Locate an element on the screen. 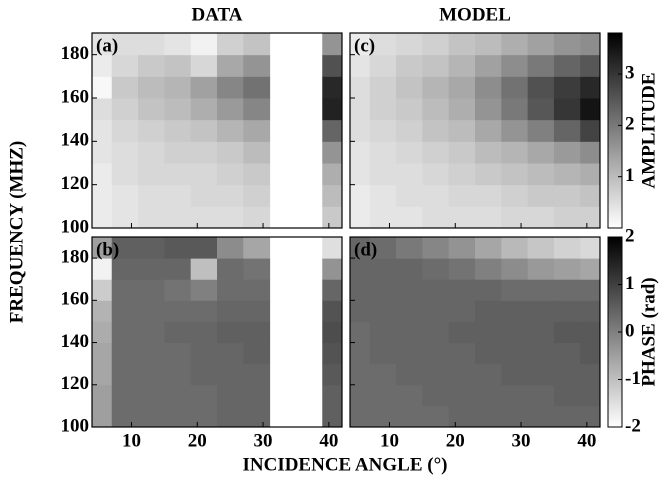  colorbar is located at coordinates (615, 130).